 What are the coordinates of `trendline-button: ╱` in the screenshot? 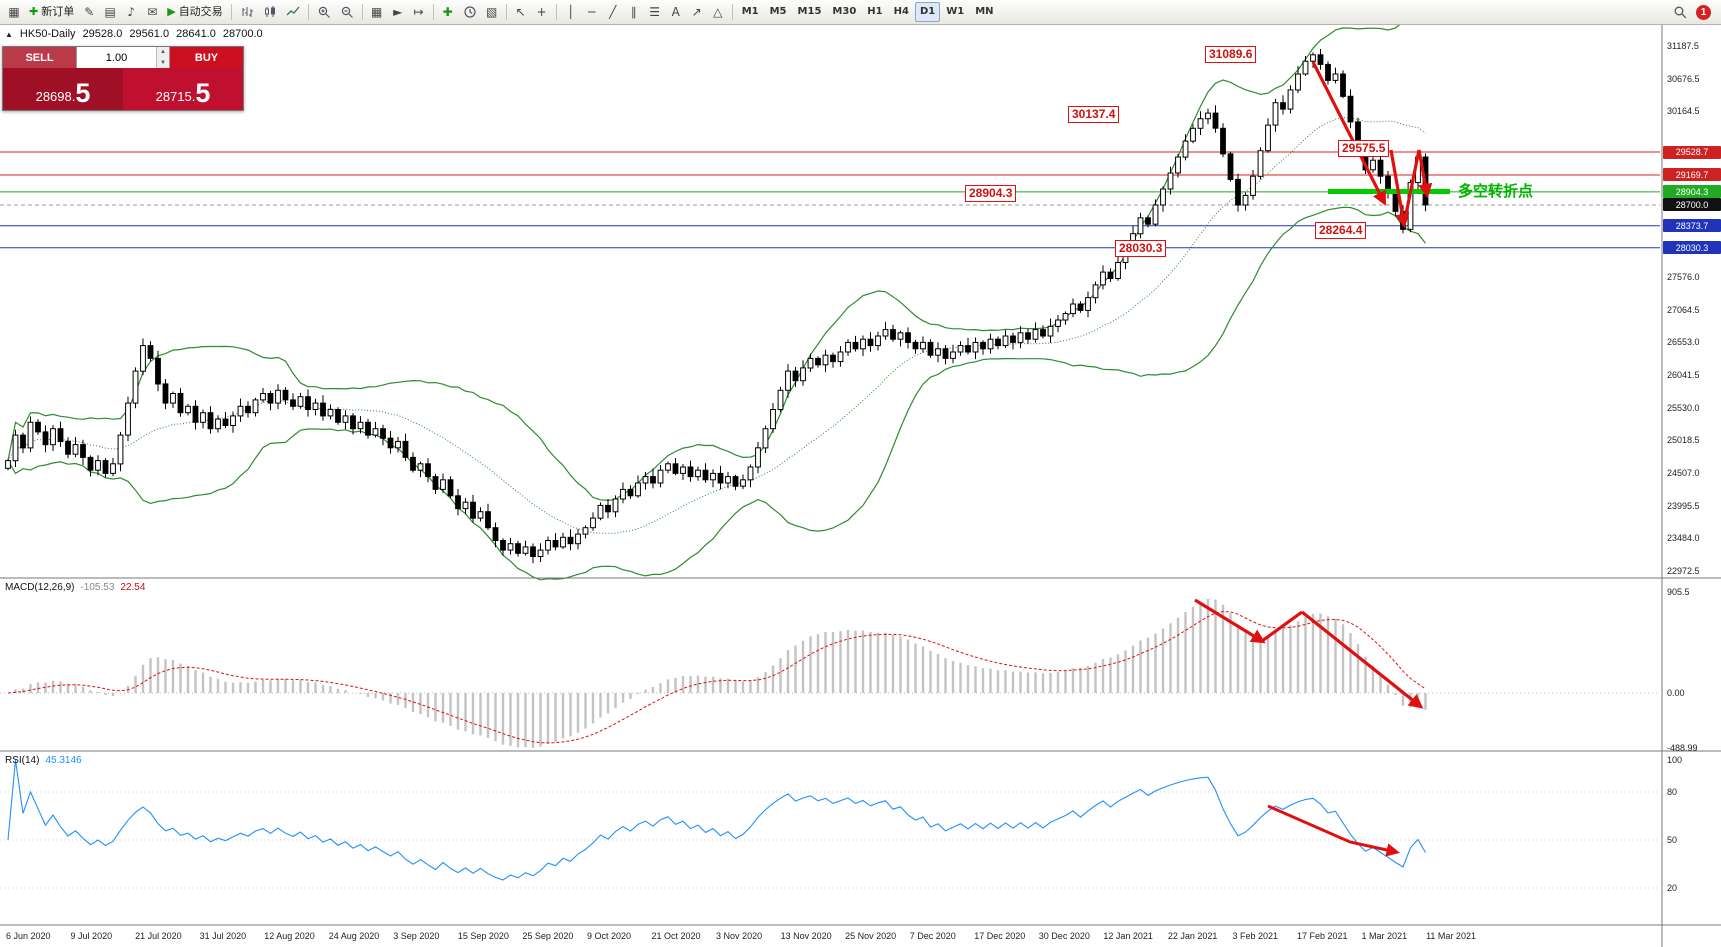 It's located at (613, 12).